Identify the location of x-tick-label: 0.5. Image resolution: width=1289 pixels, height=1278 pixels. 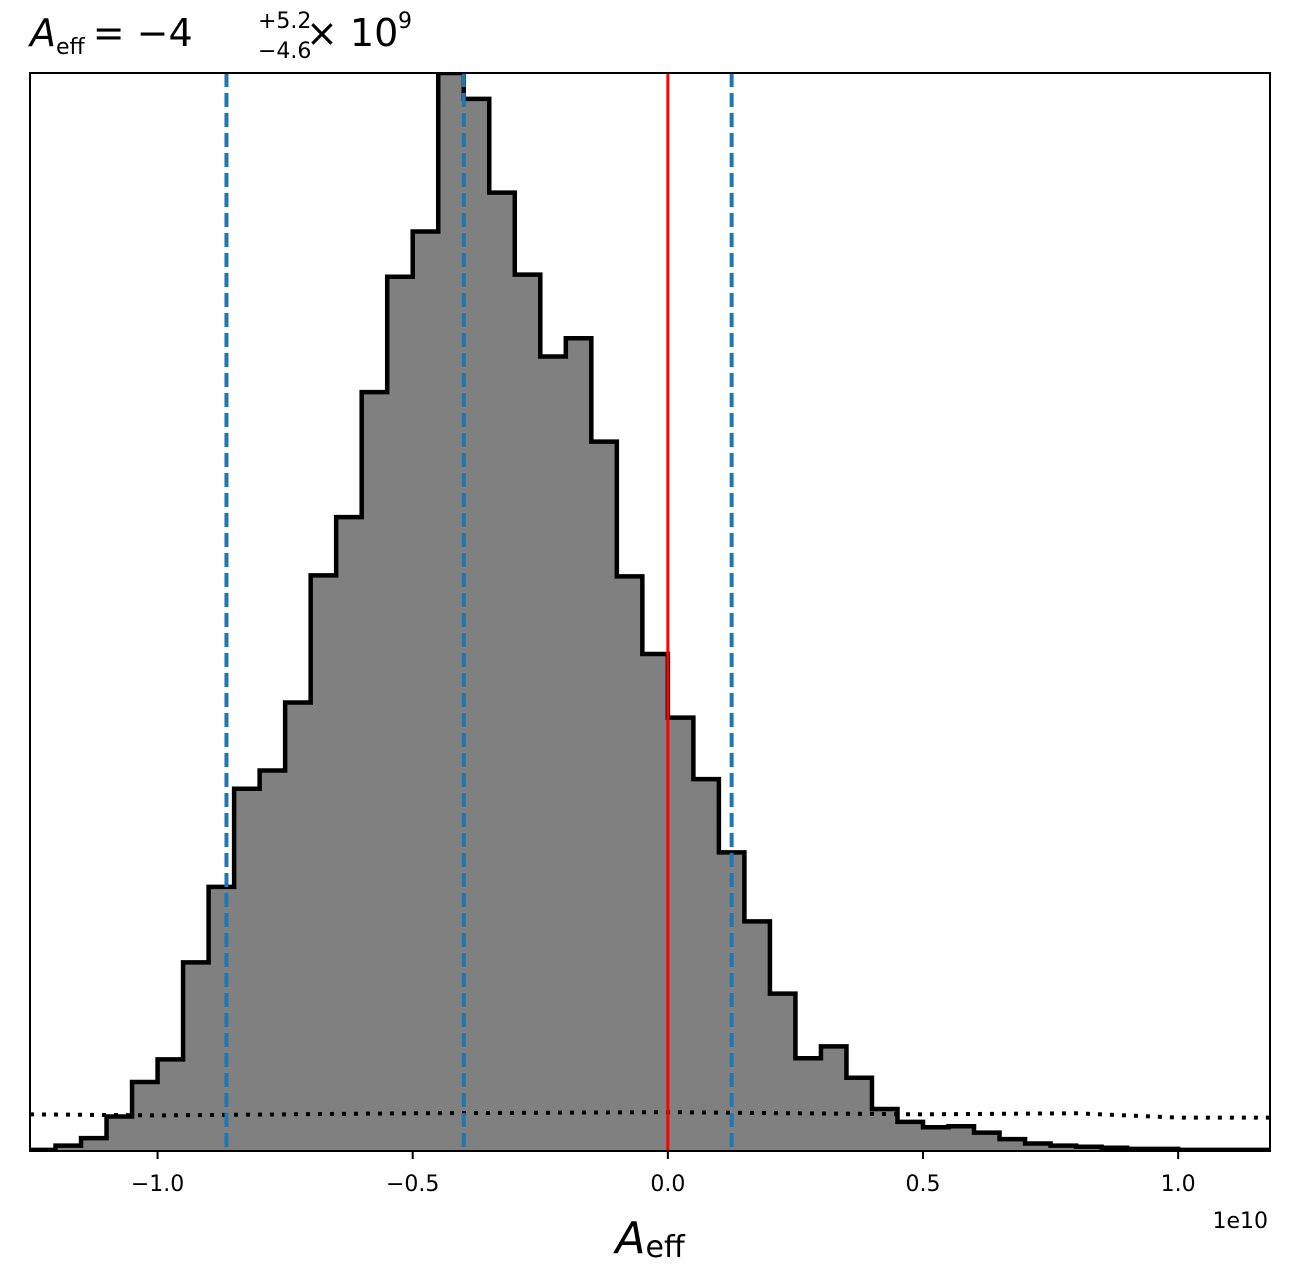
(923, 1184).